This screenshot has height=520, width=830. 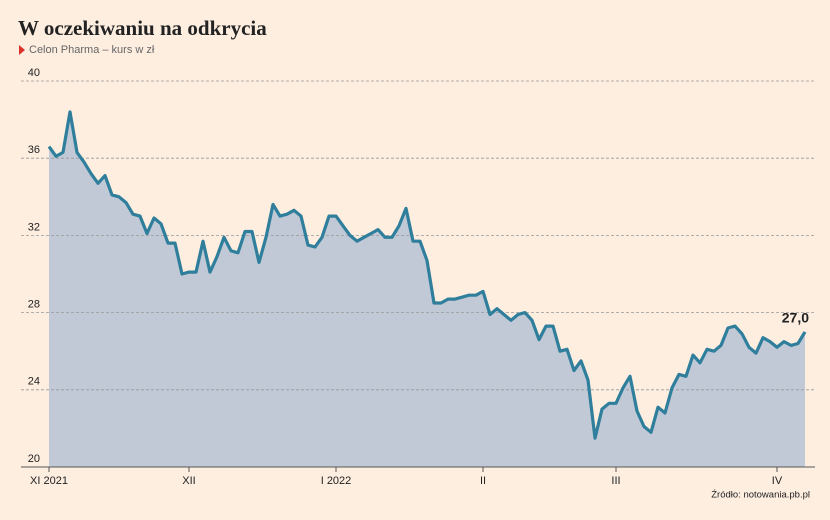 What do you see at coordinates (188, 481) in the screenshot?
I see `x-tick-label: XII` at bounding box center [188, 481].